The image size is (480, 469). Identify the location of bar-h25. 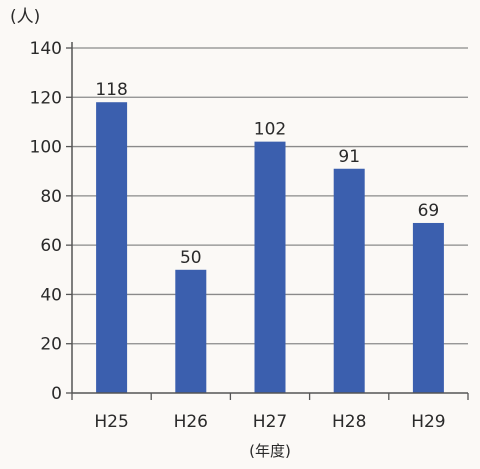
(112, 247).